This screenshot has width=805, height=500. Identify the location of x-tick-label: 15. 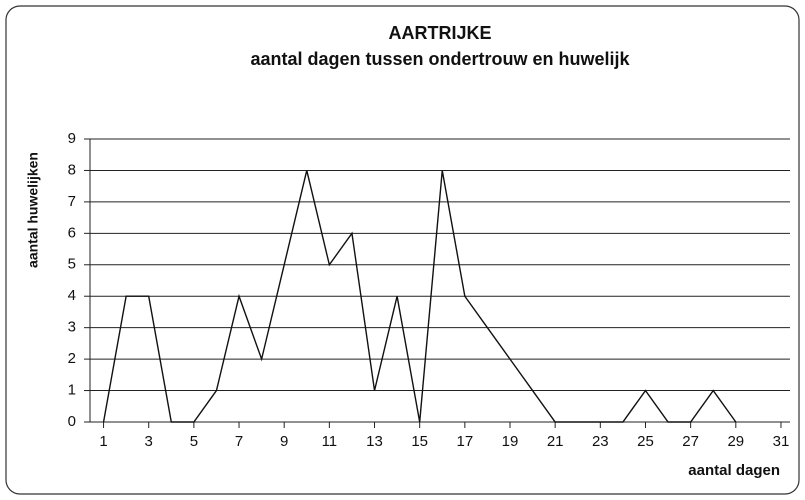
(419, 441).